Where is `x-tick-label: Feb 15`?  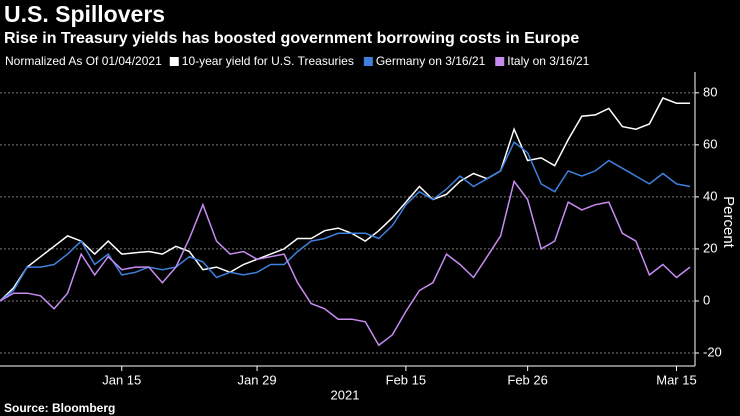 x-tick-label: Feb 15 is located at coordinates (406, 379).